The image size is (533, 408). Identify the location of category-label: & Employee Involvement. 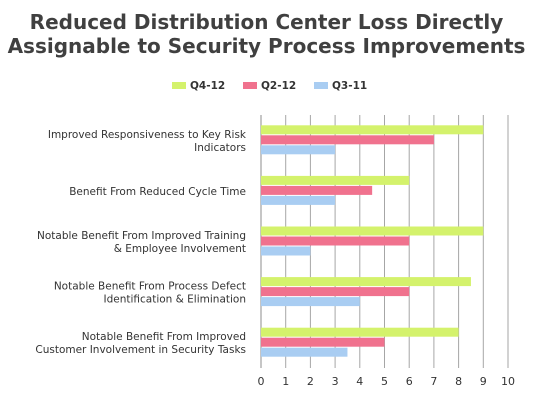
(180, 249).